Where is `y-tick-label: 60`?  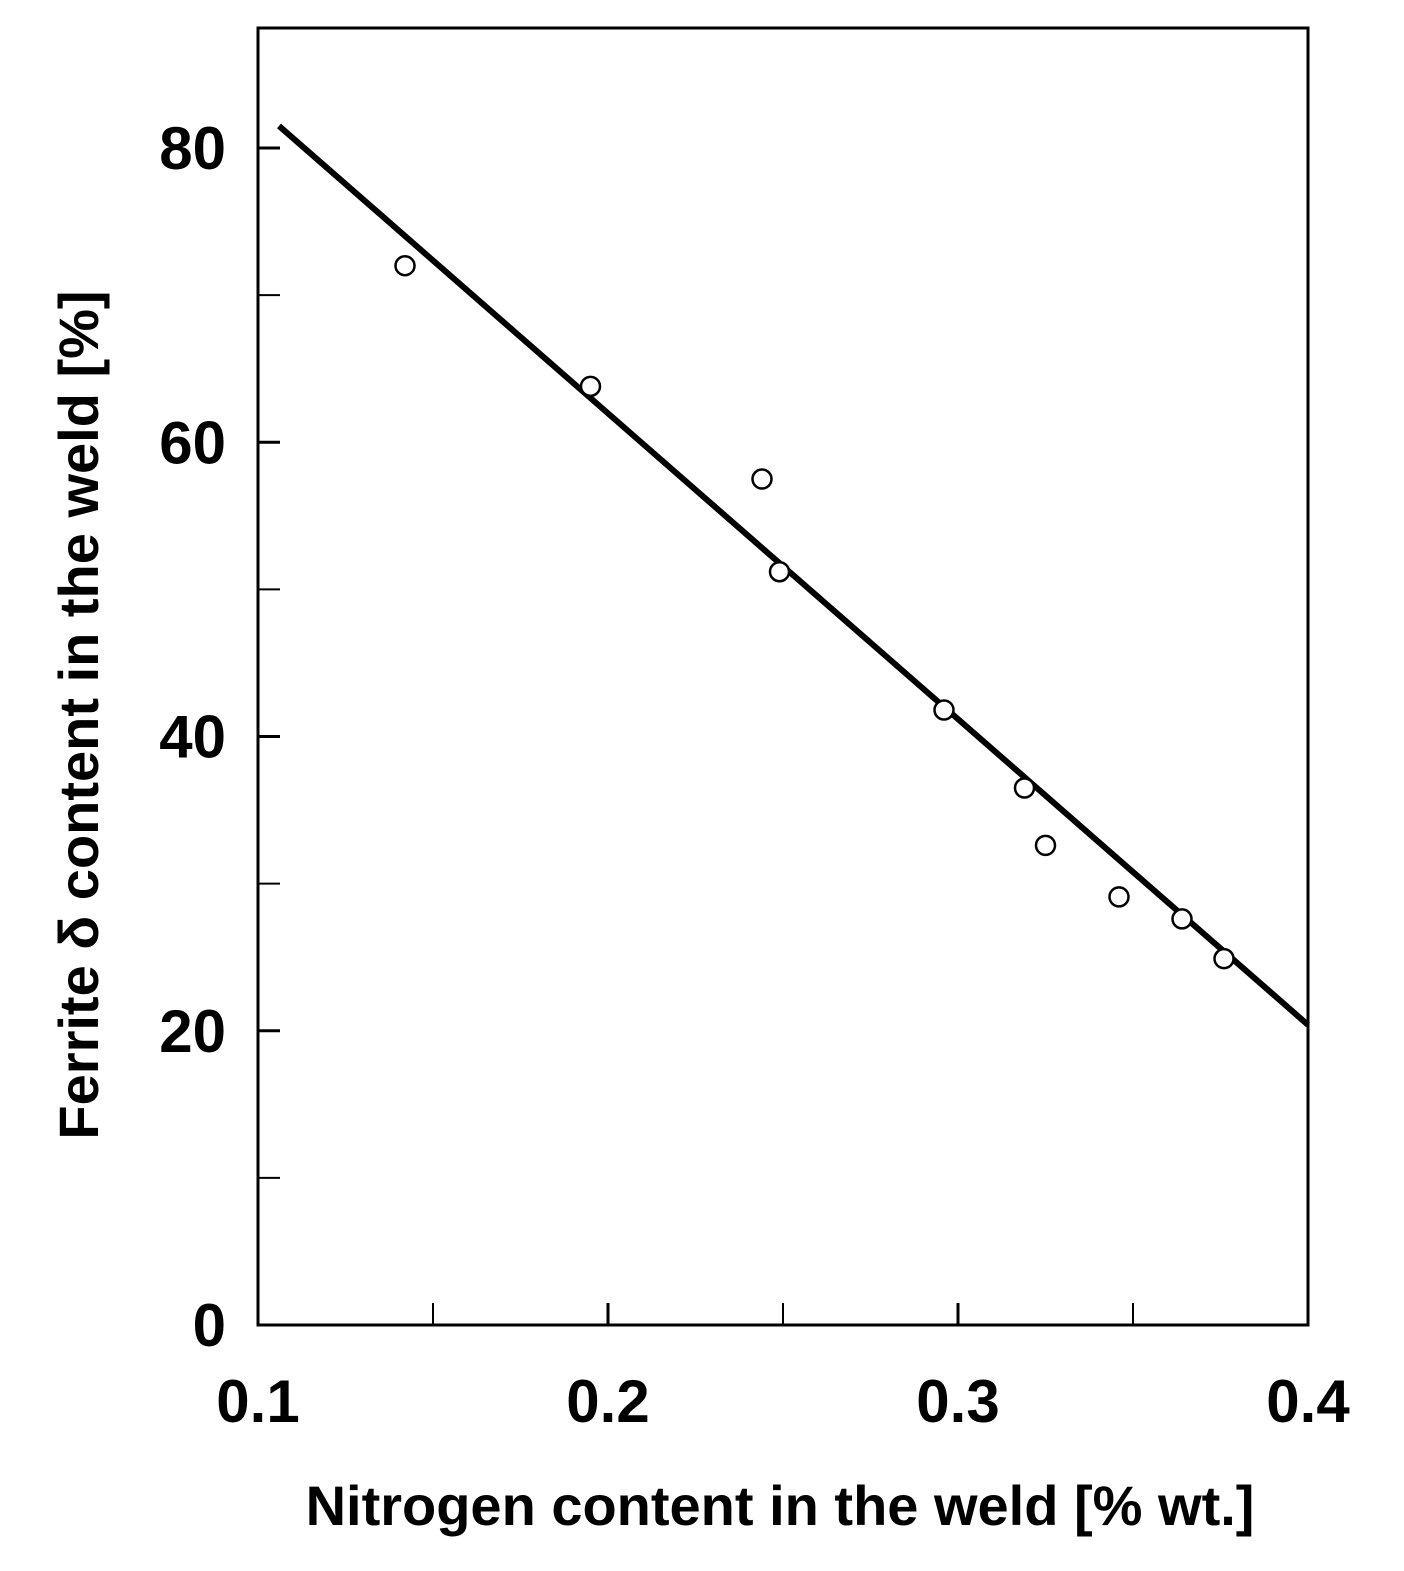 y-tick-label: 60 is located at coordinates (192, 442).